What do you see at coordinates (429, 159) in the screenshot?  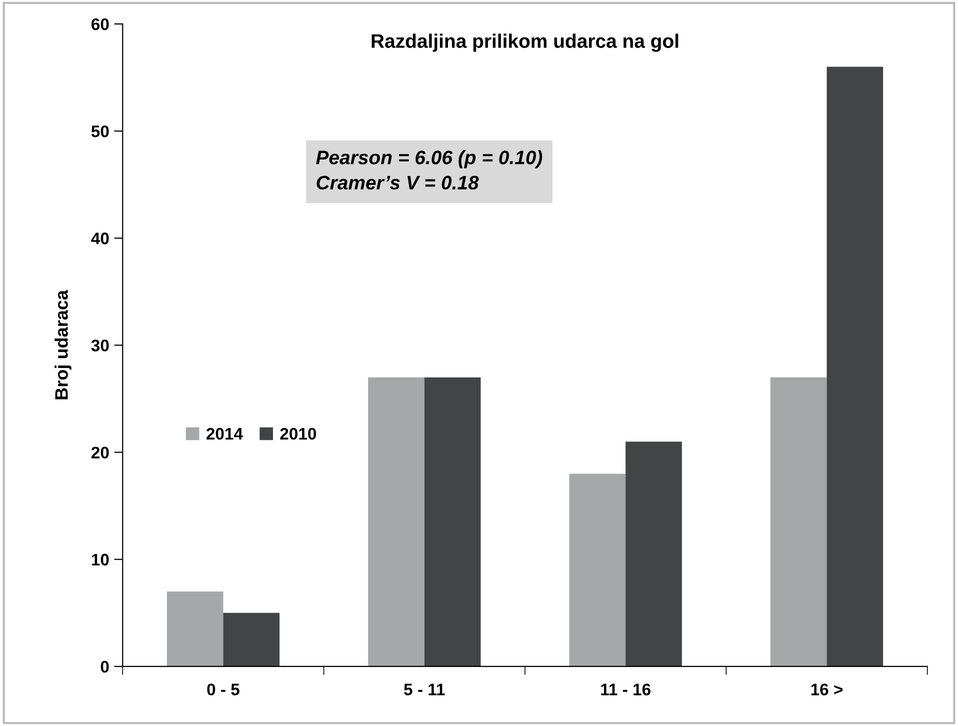 I see `annotation: Pearson = 6.06 (p = 0.10)` at bounding box center [429, 159].